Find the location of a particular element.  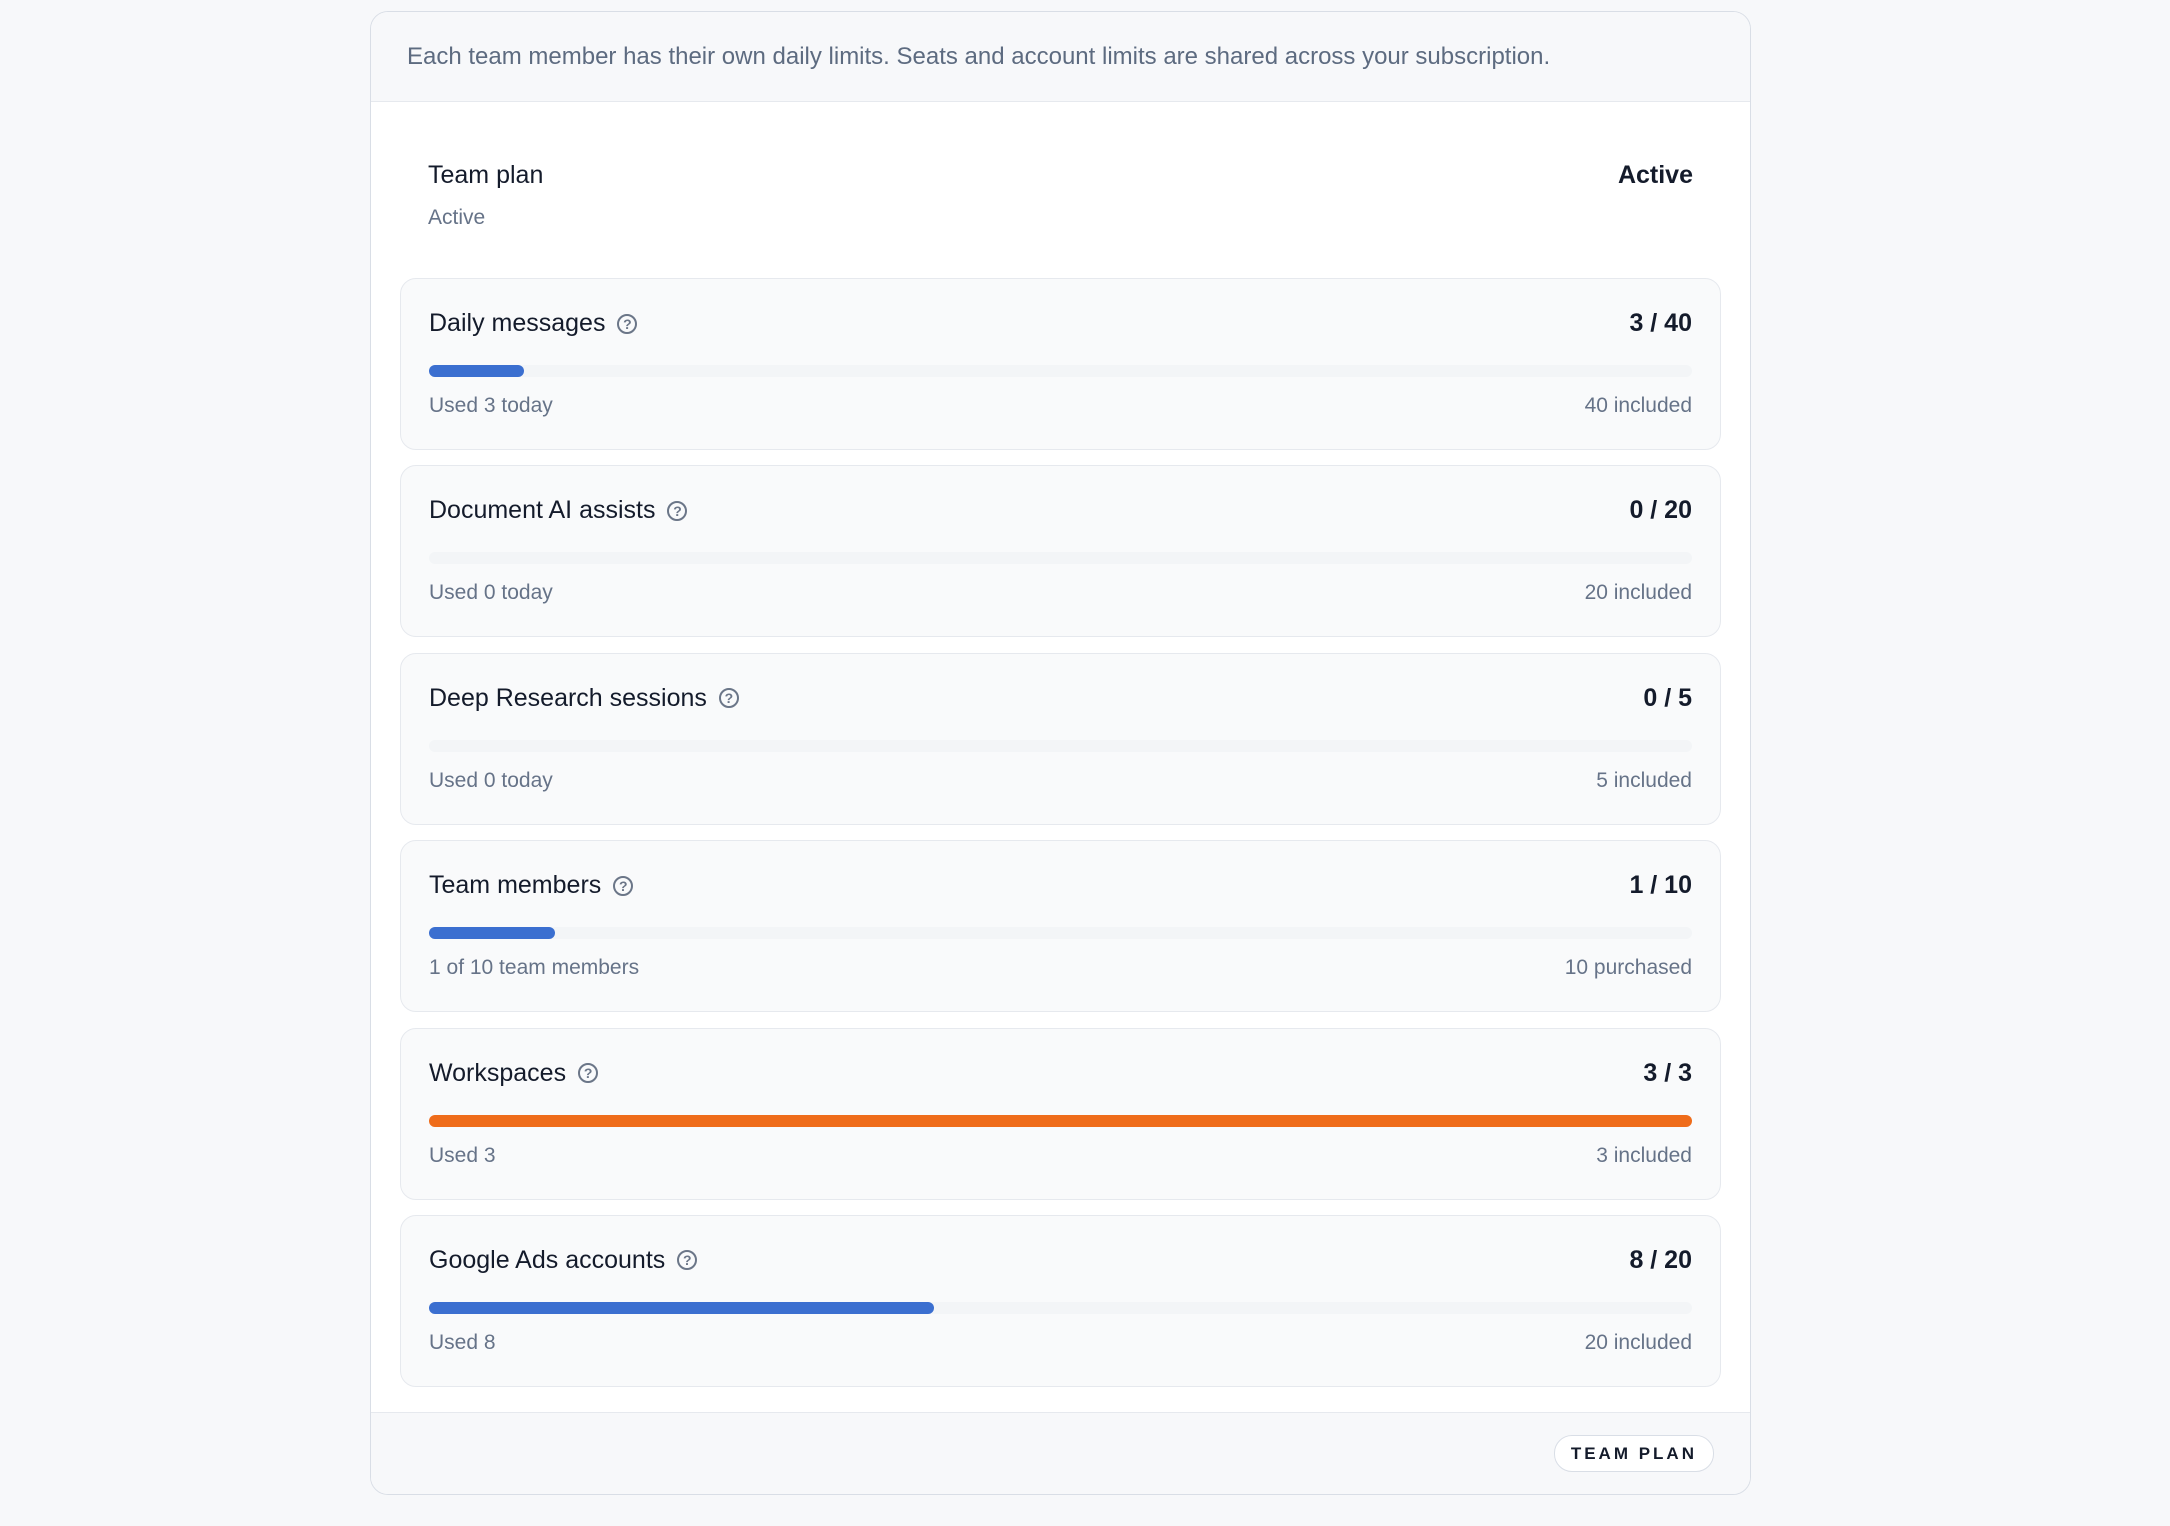

usage-item-detail: Used 8 is located at coordinates (462, 1342).